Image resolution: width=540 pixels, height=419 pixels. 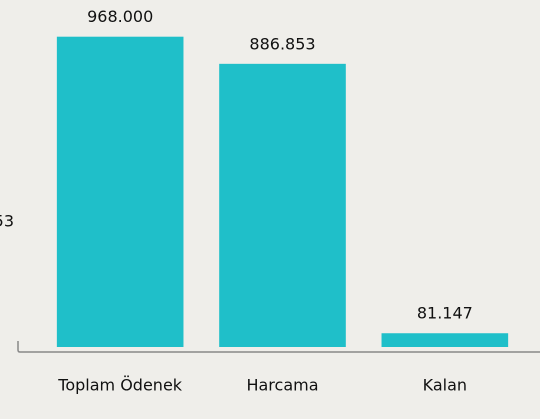 What do you see at coordinates (120, 385) in the screenshot?
I see `x-tick-label: Toplam Ödenek` at bounding box center [120, 385].